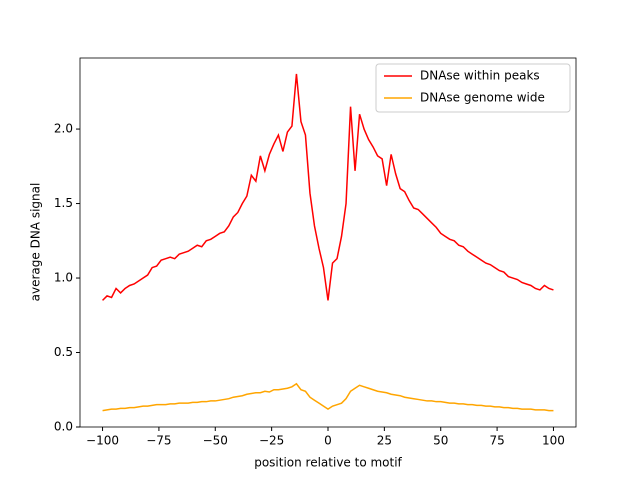 This screenshot has height=484, width=640. I want to click on x-tick-label: 100, so click(553, 441).